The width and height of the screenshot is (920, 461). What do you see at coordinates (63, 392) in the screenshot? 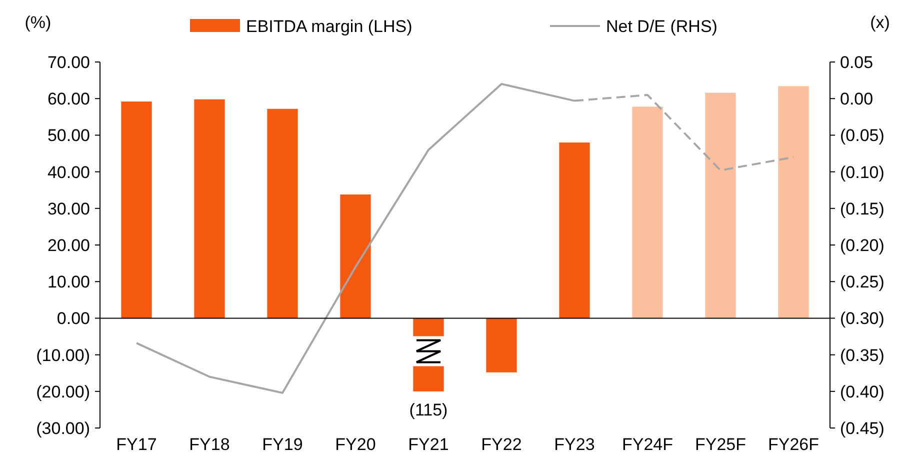
I see `y-tick-label: (20.00)` at bounding box center [63, 392].